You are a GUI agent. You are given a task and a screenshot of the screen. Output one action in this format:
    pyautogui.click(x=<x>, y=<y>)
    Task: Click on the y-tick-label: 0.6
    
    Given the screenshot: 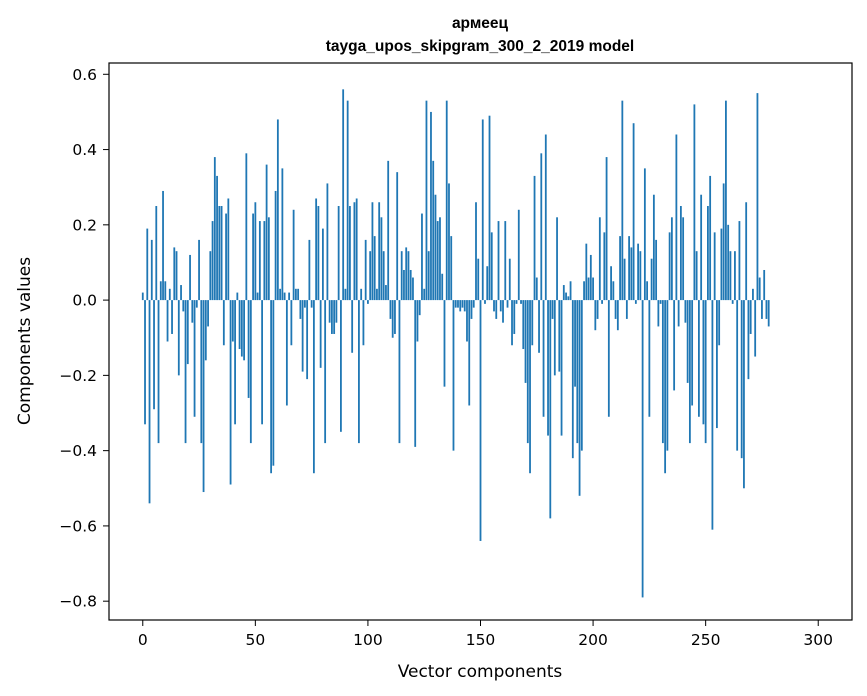 What is the action you would take?
    pyautogui.click(x=84, y=75)
    